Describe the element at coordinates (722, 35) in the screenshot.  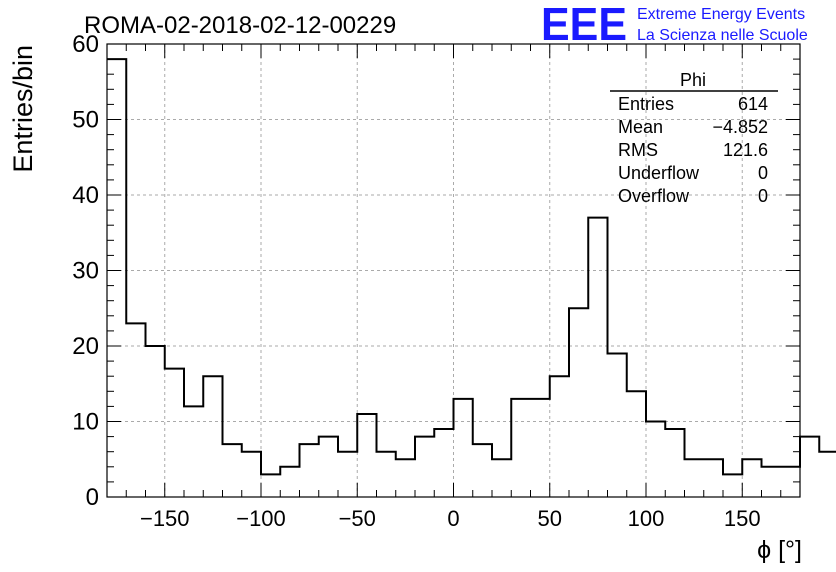
I see `logo-line-2: La Scienza nelle Scuole` at that location.